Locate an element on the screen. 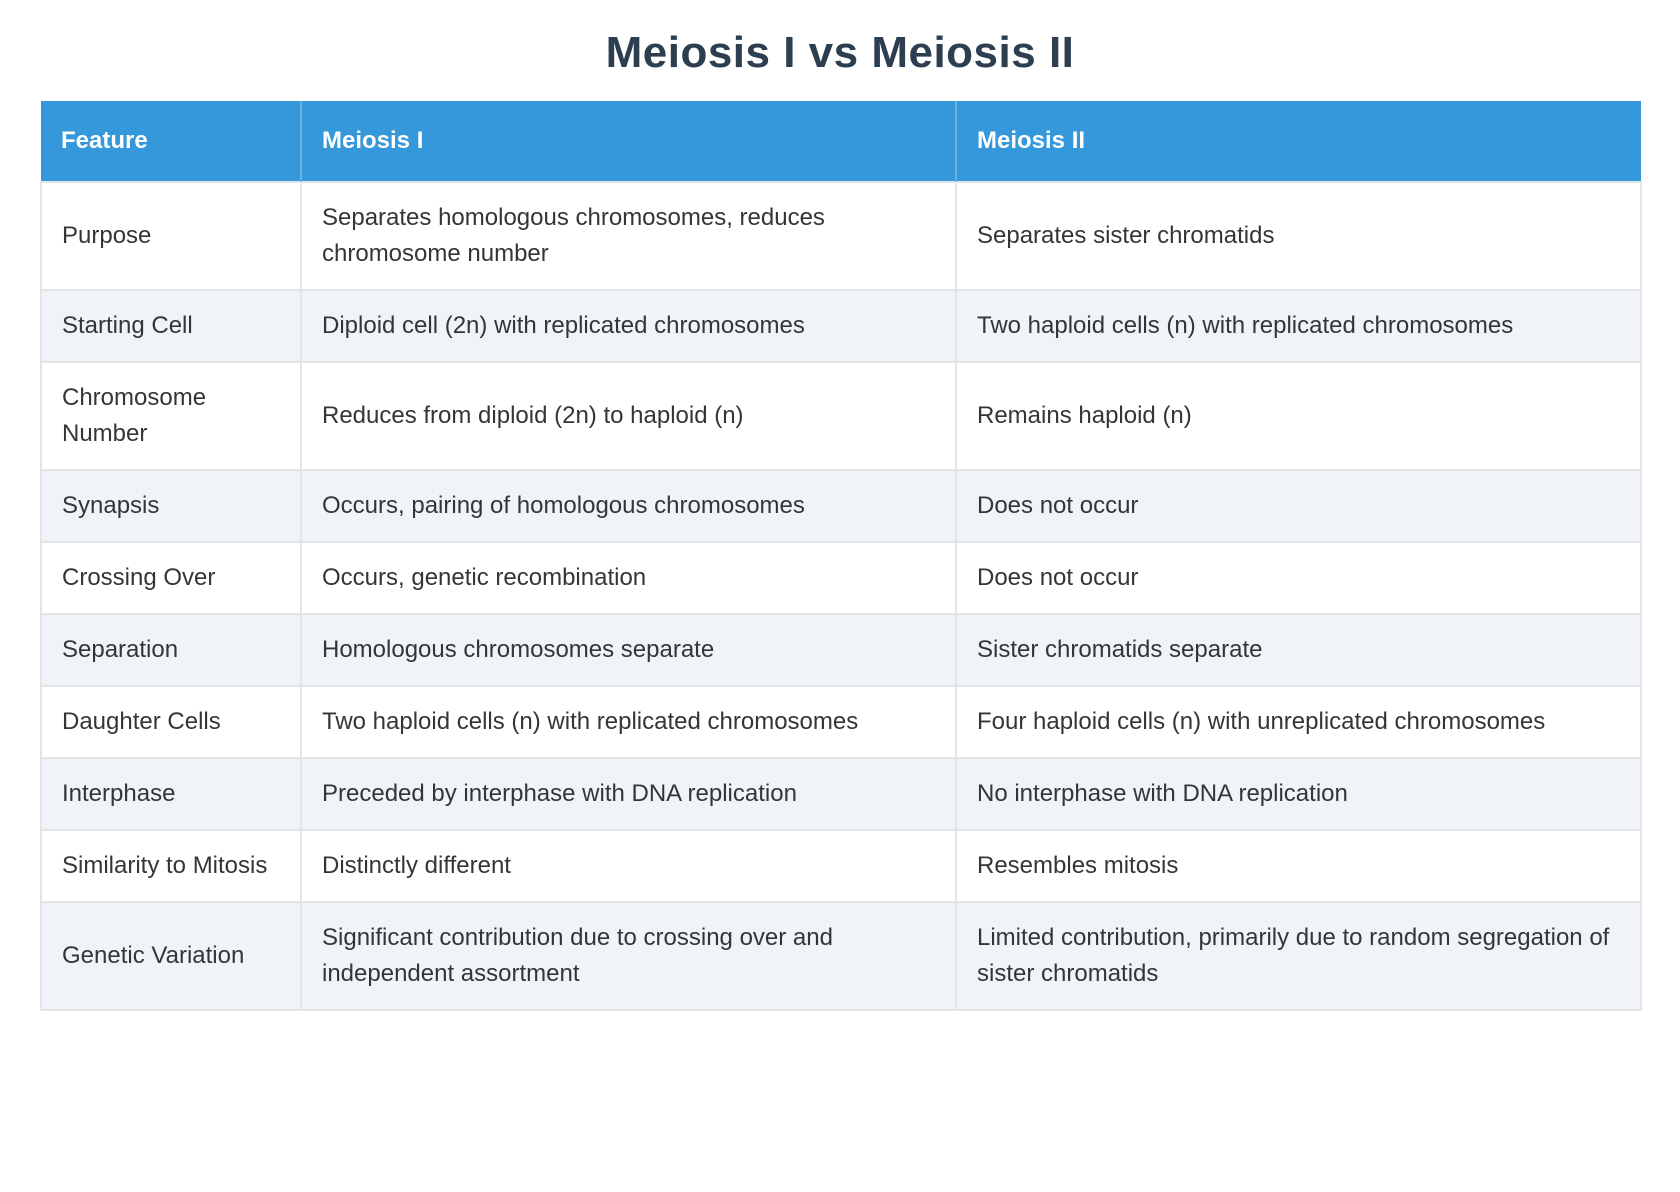 This screenshot has height=1192, width=1680. feature-cell: Chromosome Number is located at coordinates (171, 415).